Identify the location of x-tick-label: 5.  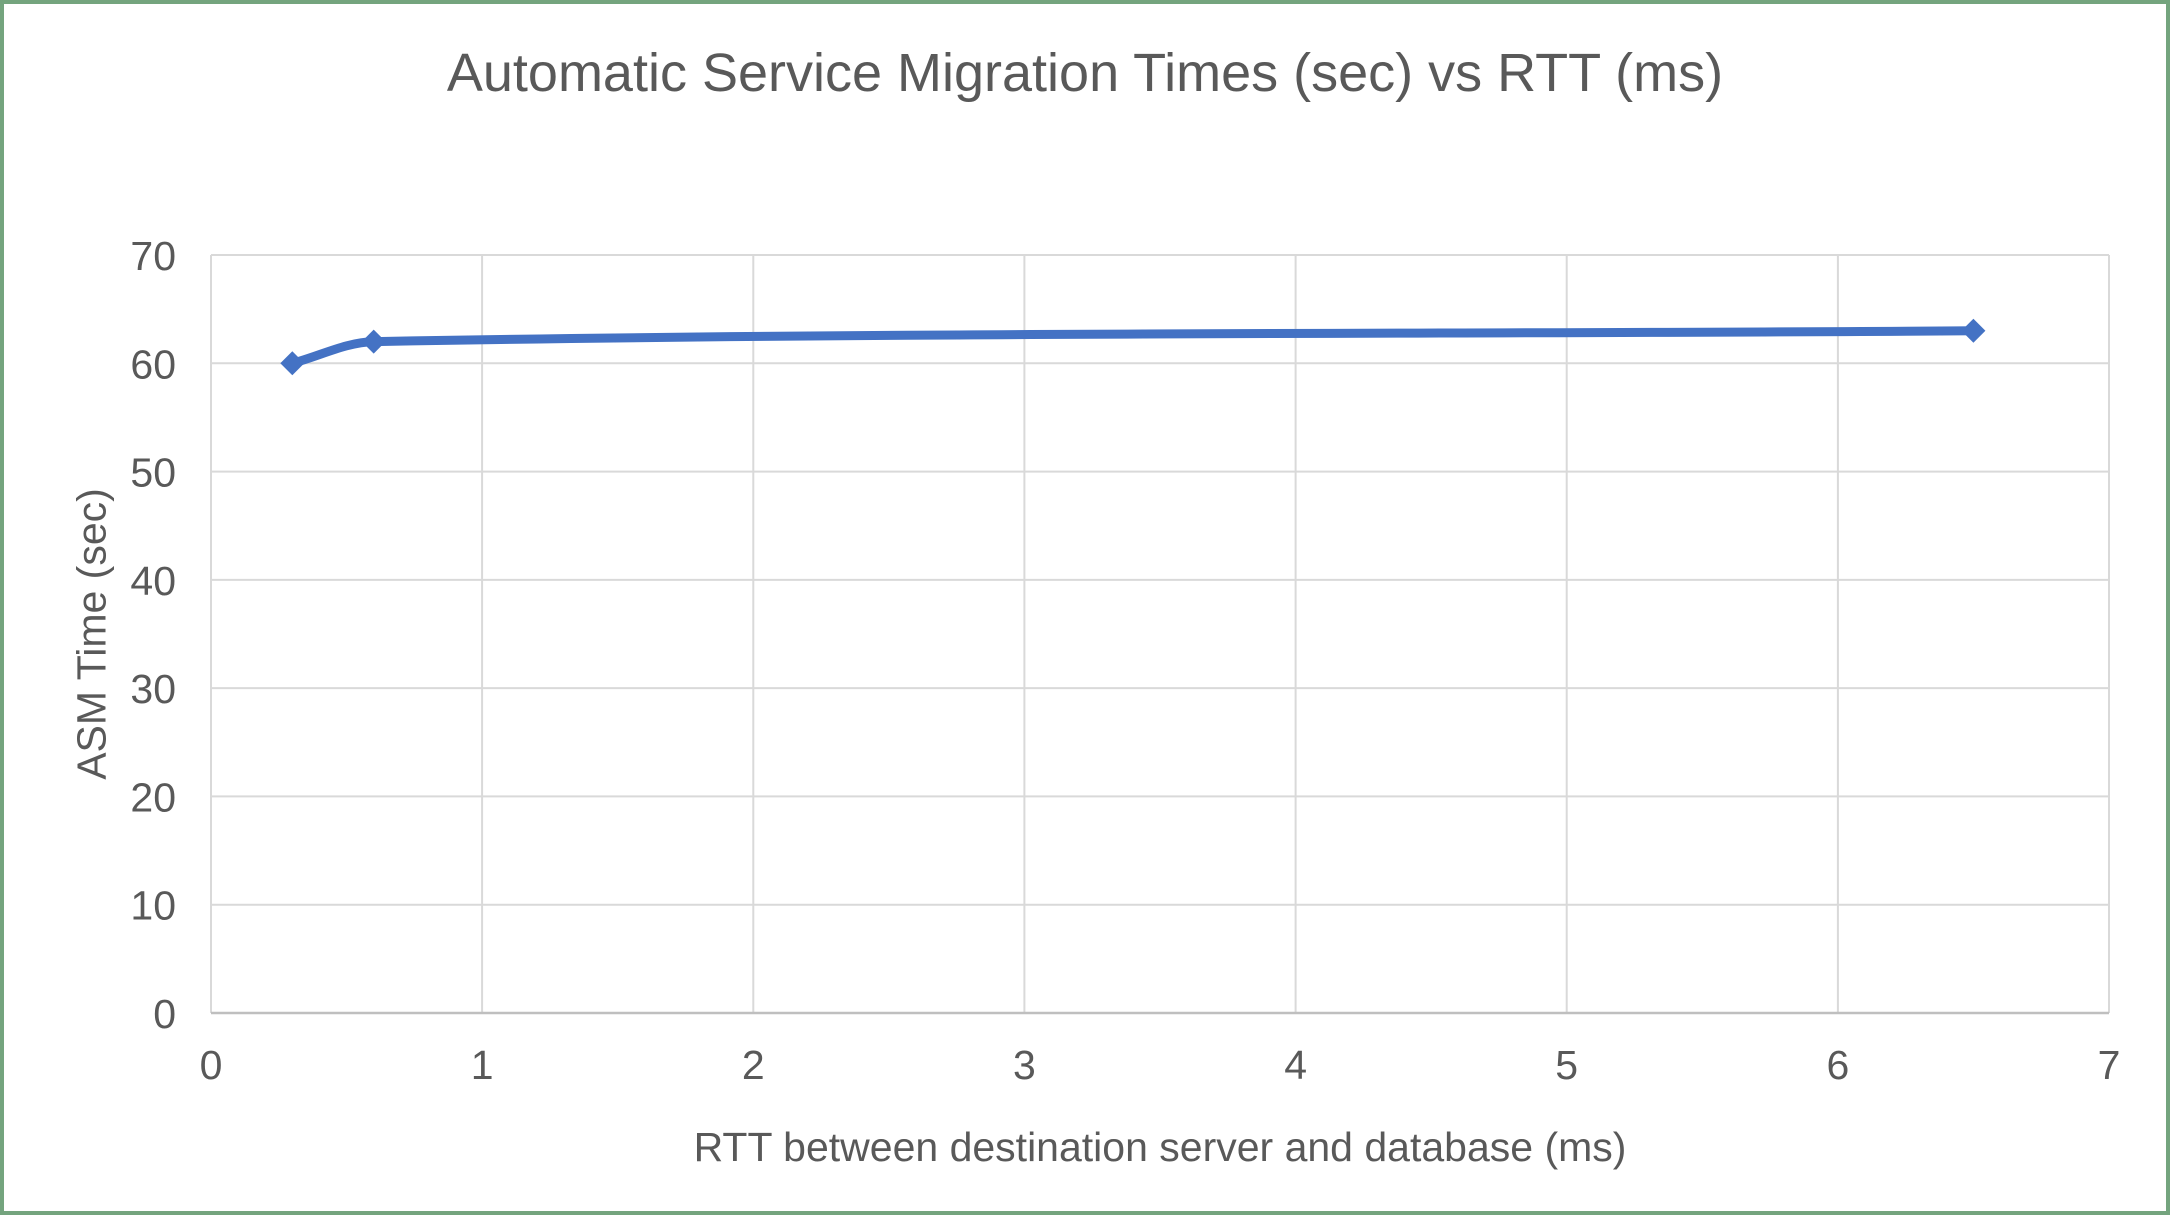
(1566, 1065).